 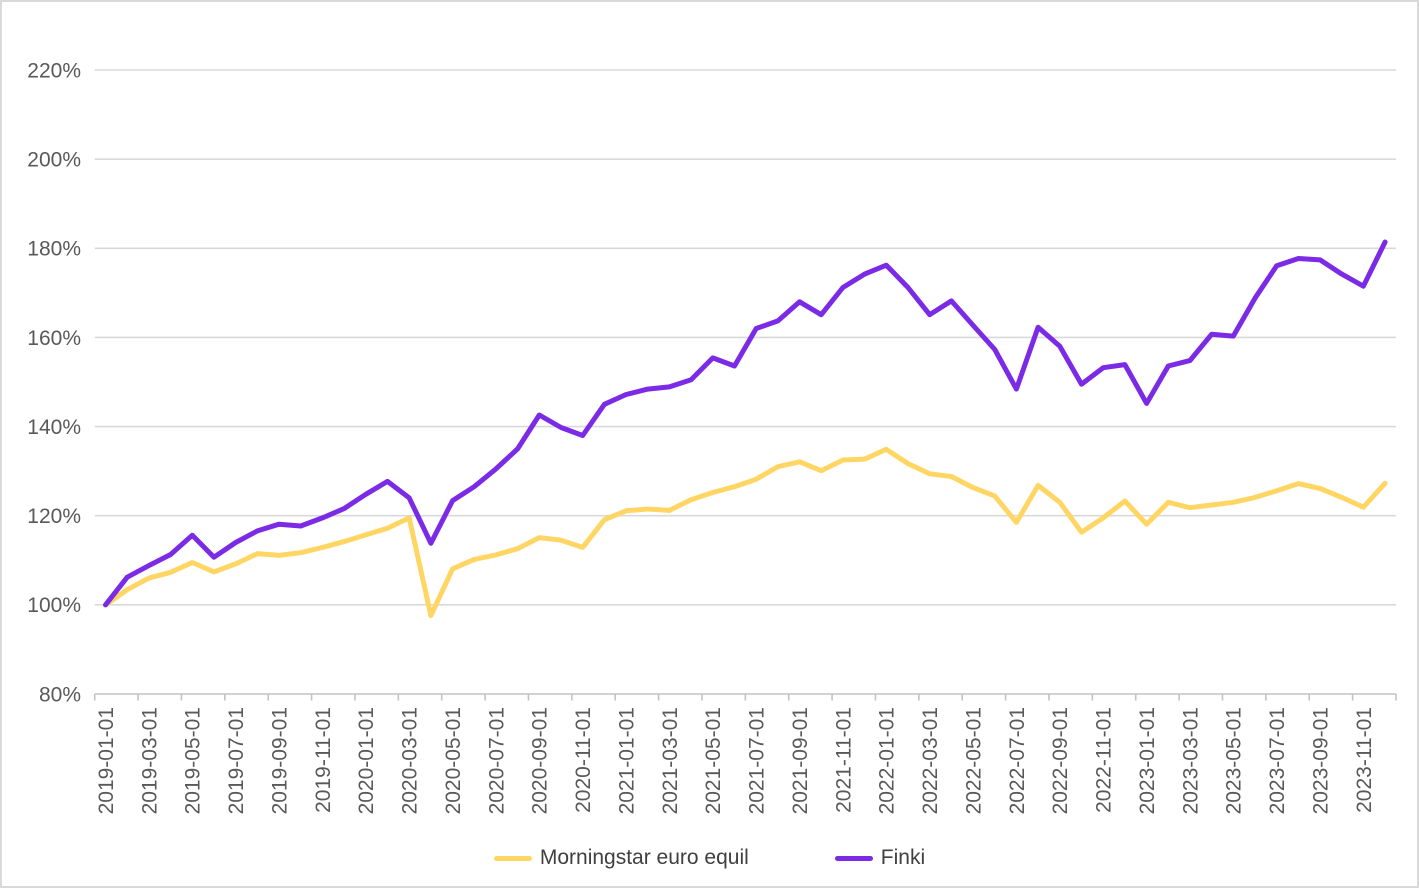 What do you see at coordinates (279, 760) in the screenshot?
I see `x-axis-label: 2019-09-01` at bounding box center [279, 760].